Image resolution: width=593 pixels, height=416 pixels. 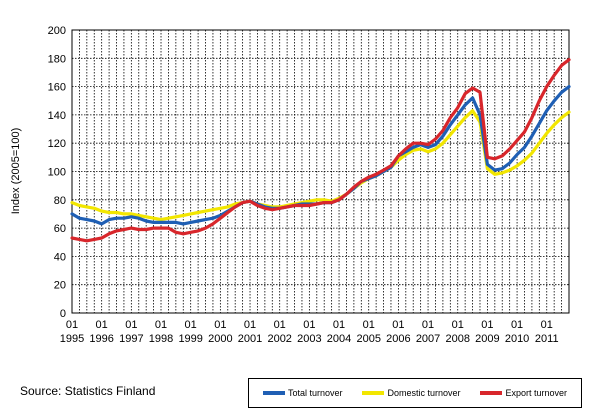 I want to click on x-tick-year: 1997, so click(x=131, y=339).